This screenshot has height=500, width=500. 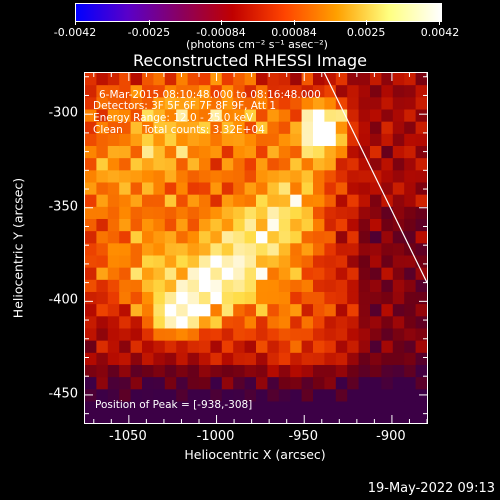 I want to click on x-tick-label: -1000, so click(x=215, y=436).